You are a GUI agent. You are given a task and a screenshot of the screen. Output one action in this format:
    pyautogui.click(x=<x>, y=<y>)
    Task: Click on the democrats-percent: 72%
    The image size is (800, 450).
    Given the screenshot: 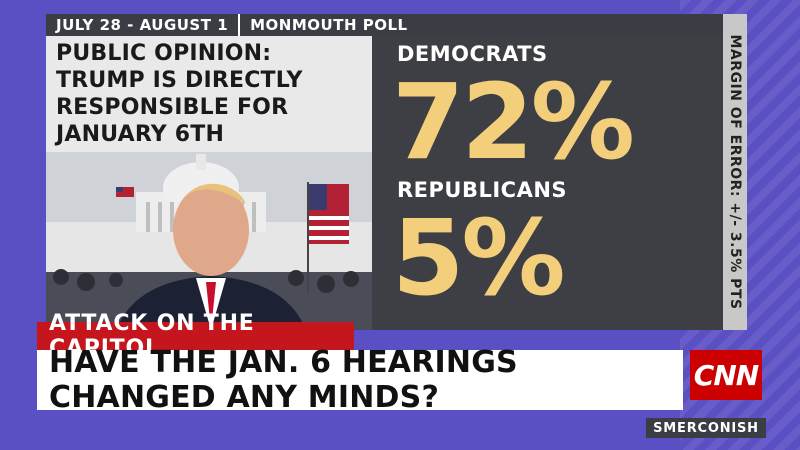 What is the action you would take?
    pyautogui.click(x=513, y=122)
    